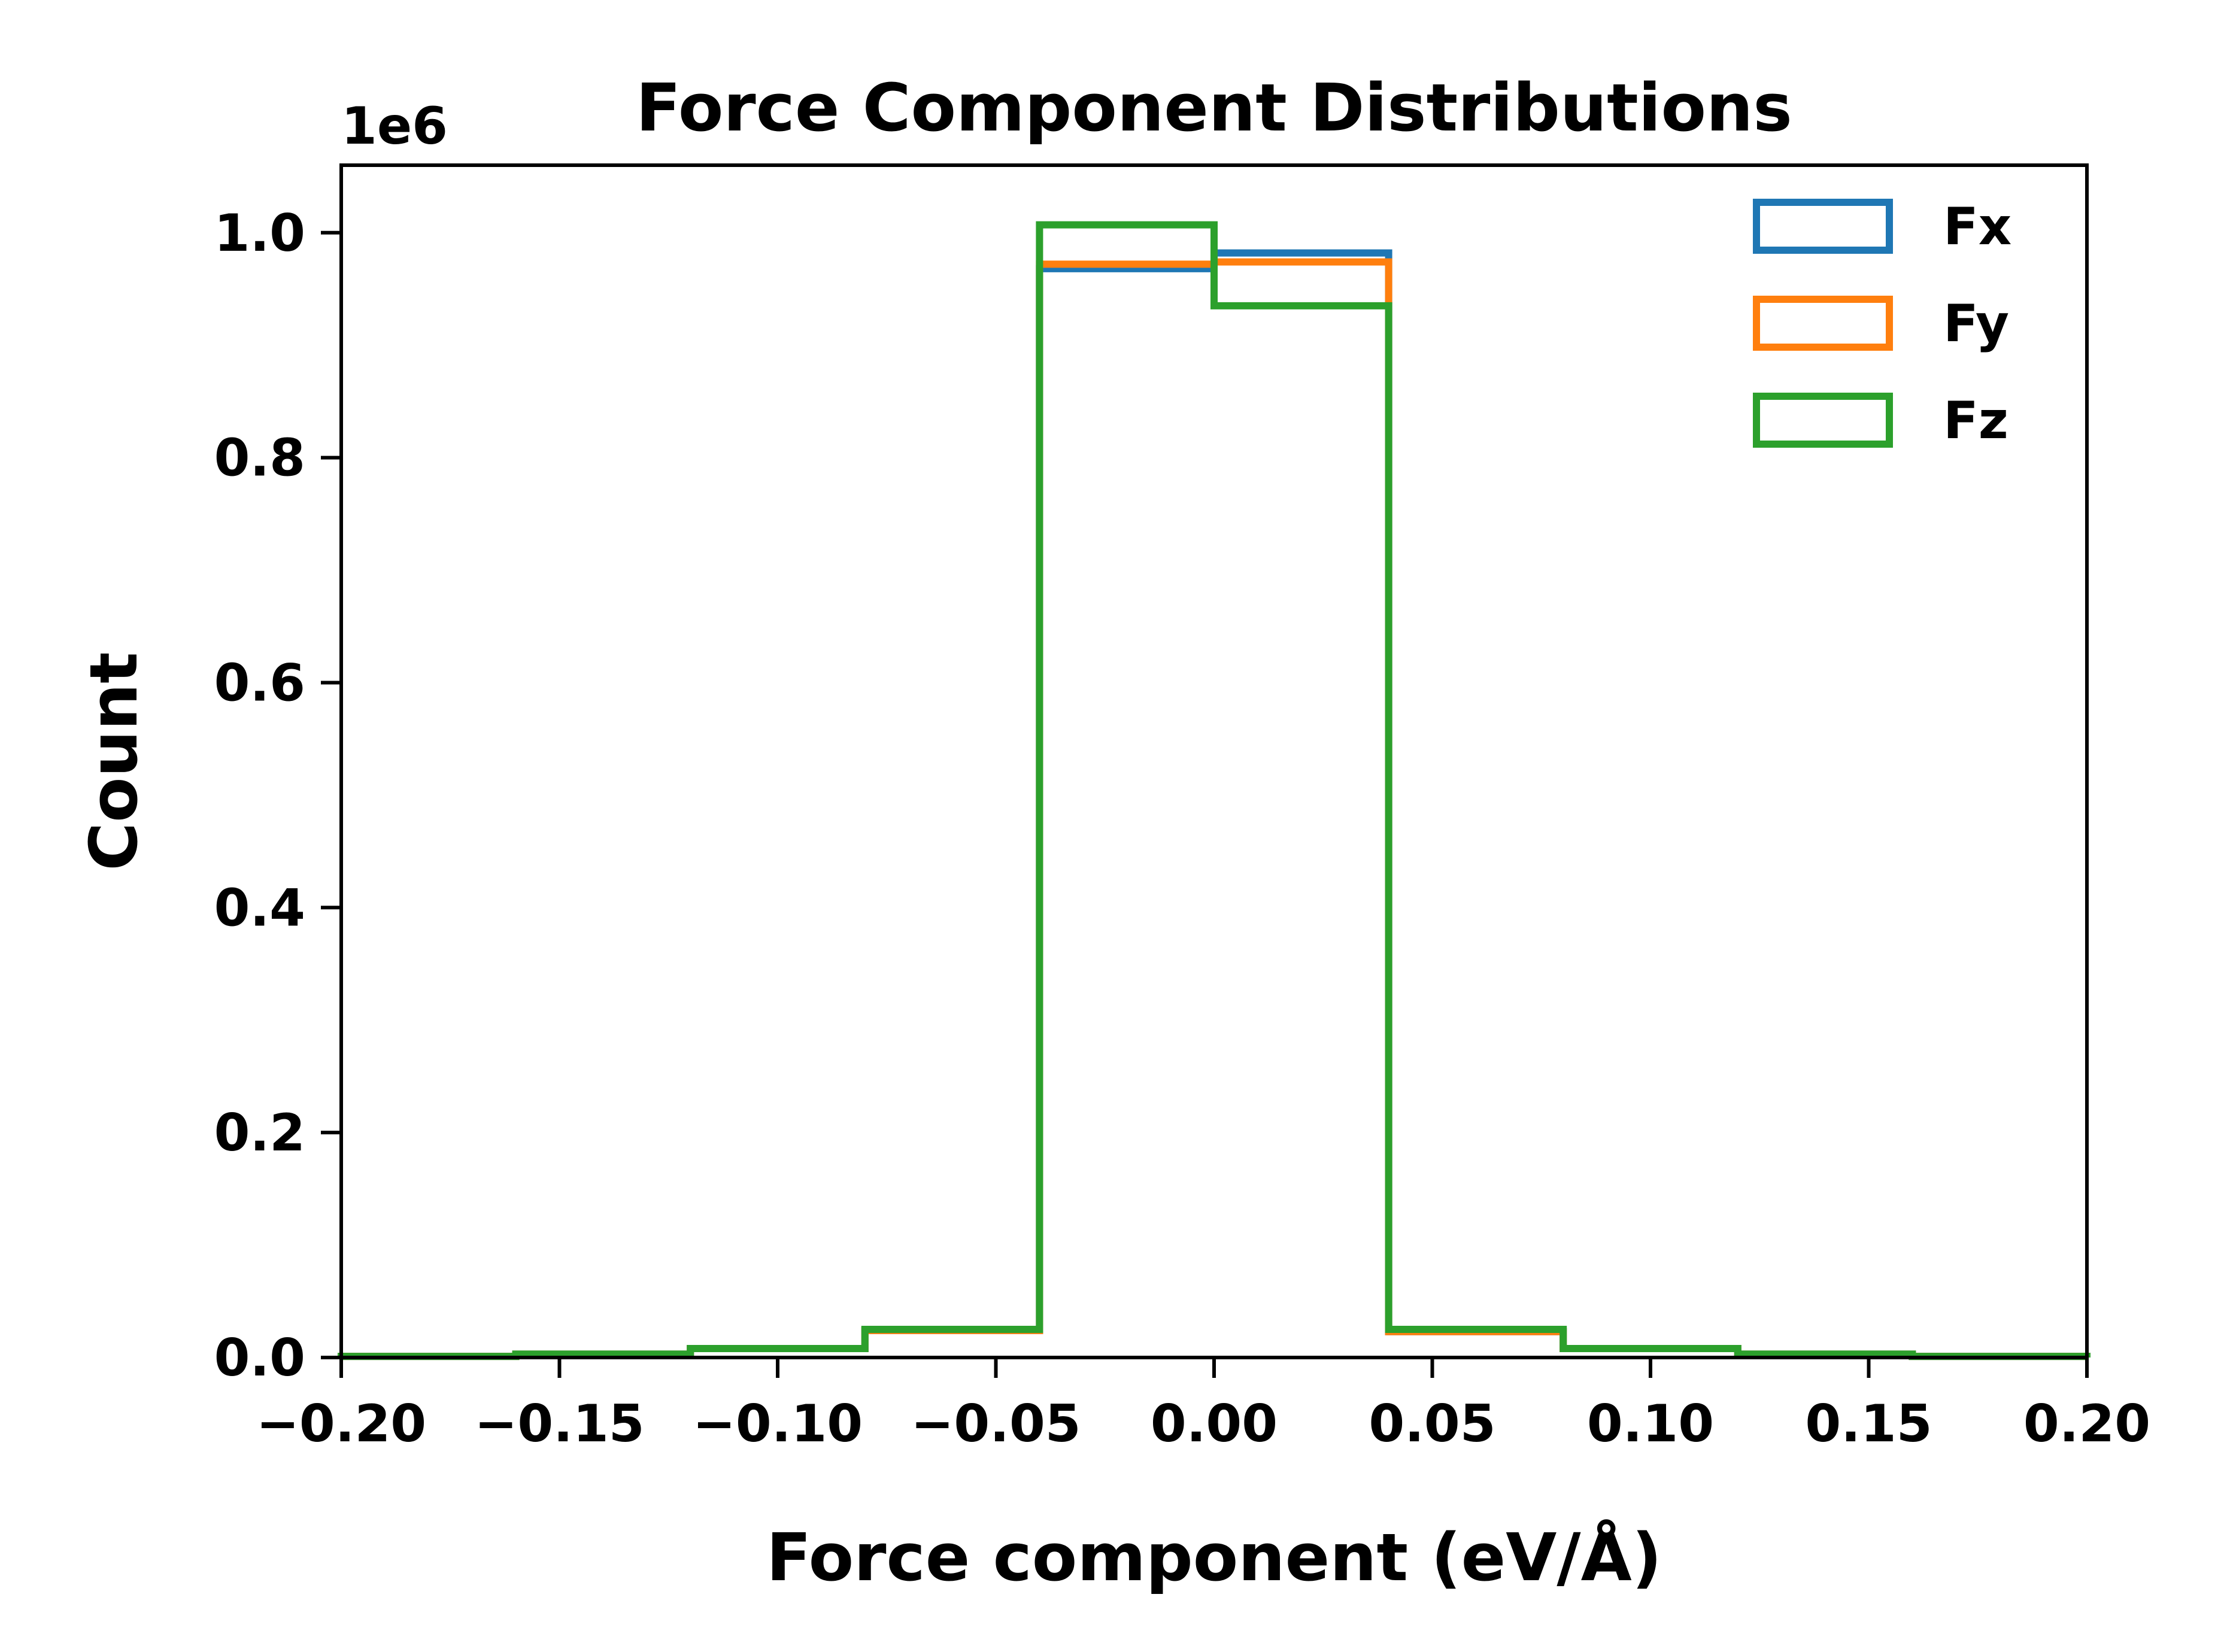 The image size is (2227, 1652). I want to click on x-tick-label: 0.05, so click(1432, 1424).